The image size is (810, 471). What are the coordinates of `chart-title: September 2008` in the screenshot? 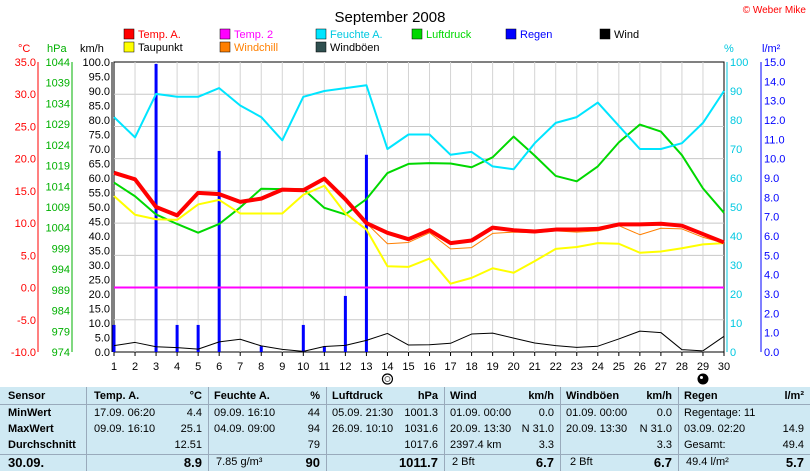 It's located at (390, 17).